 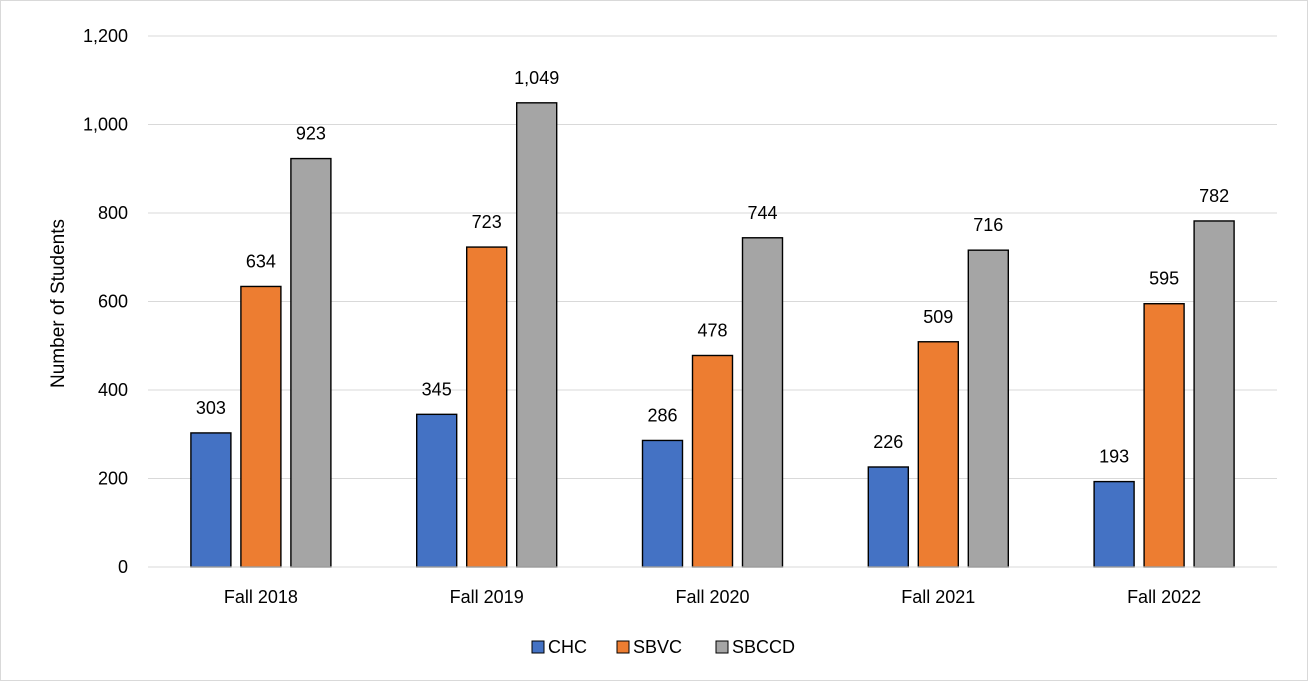 I want to click on data-label-sbccd-3: 744, so click(x=762, y=213).